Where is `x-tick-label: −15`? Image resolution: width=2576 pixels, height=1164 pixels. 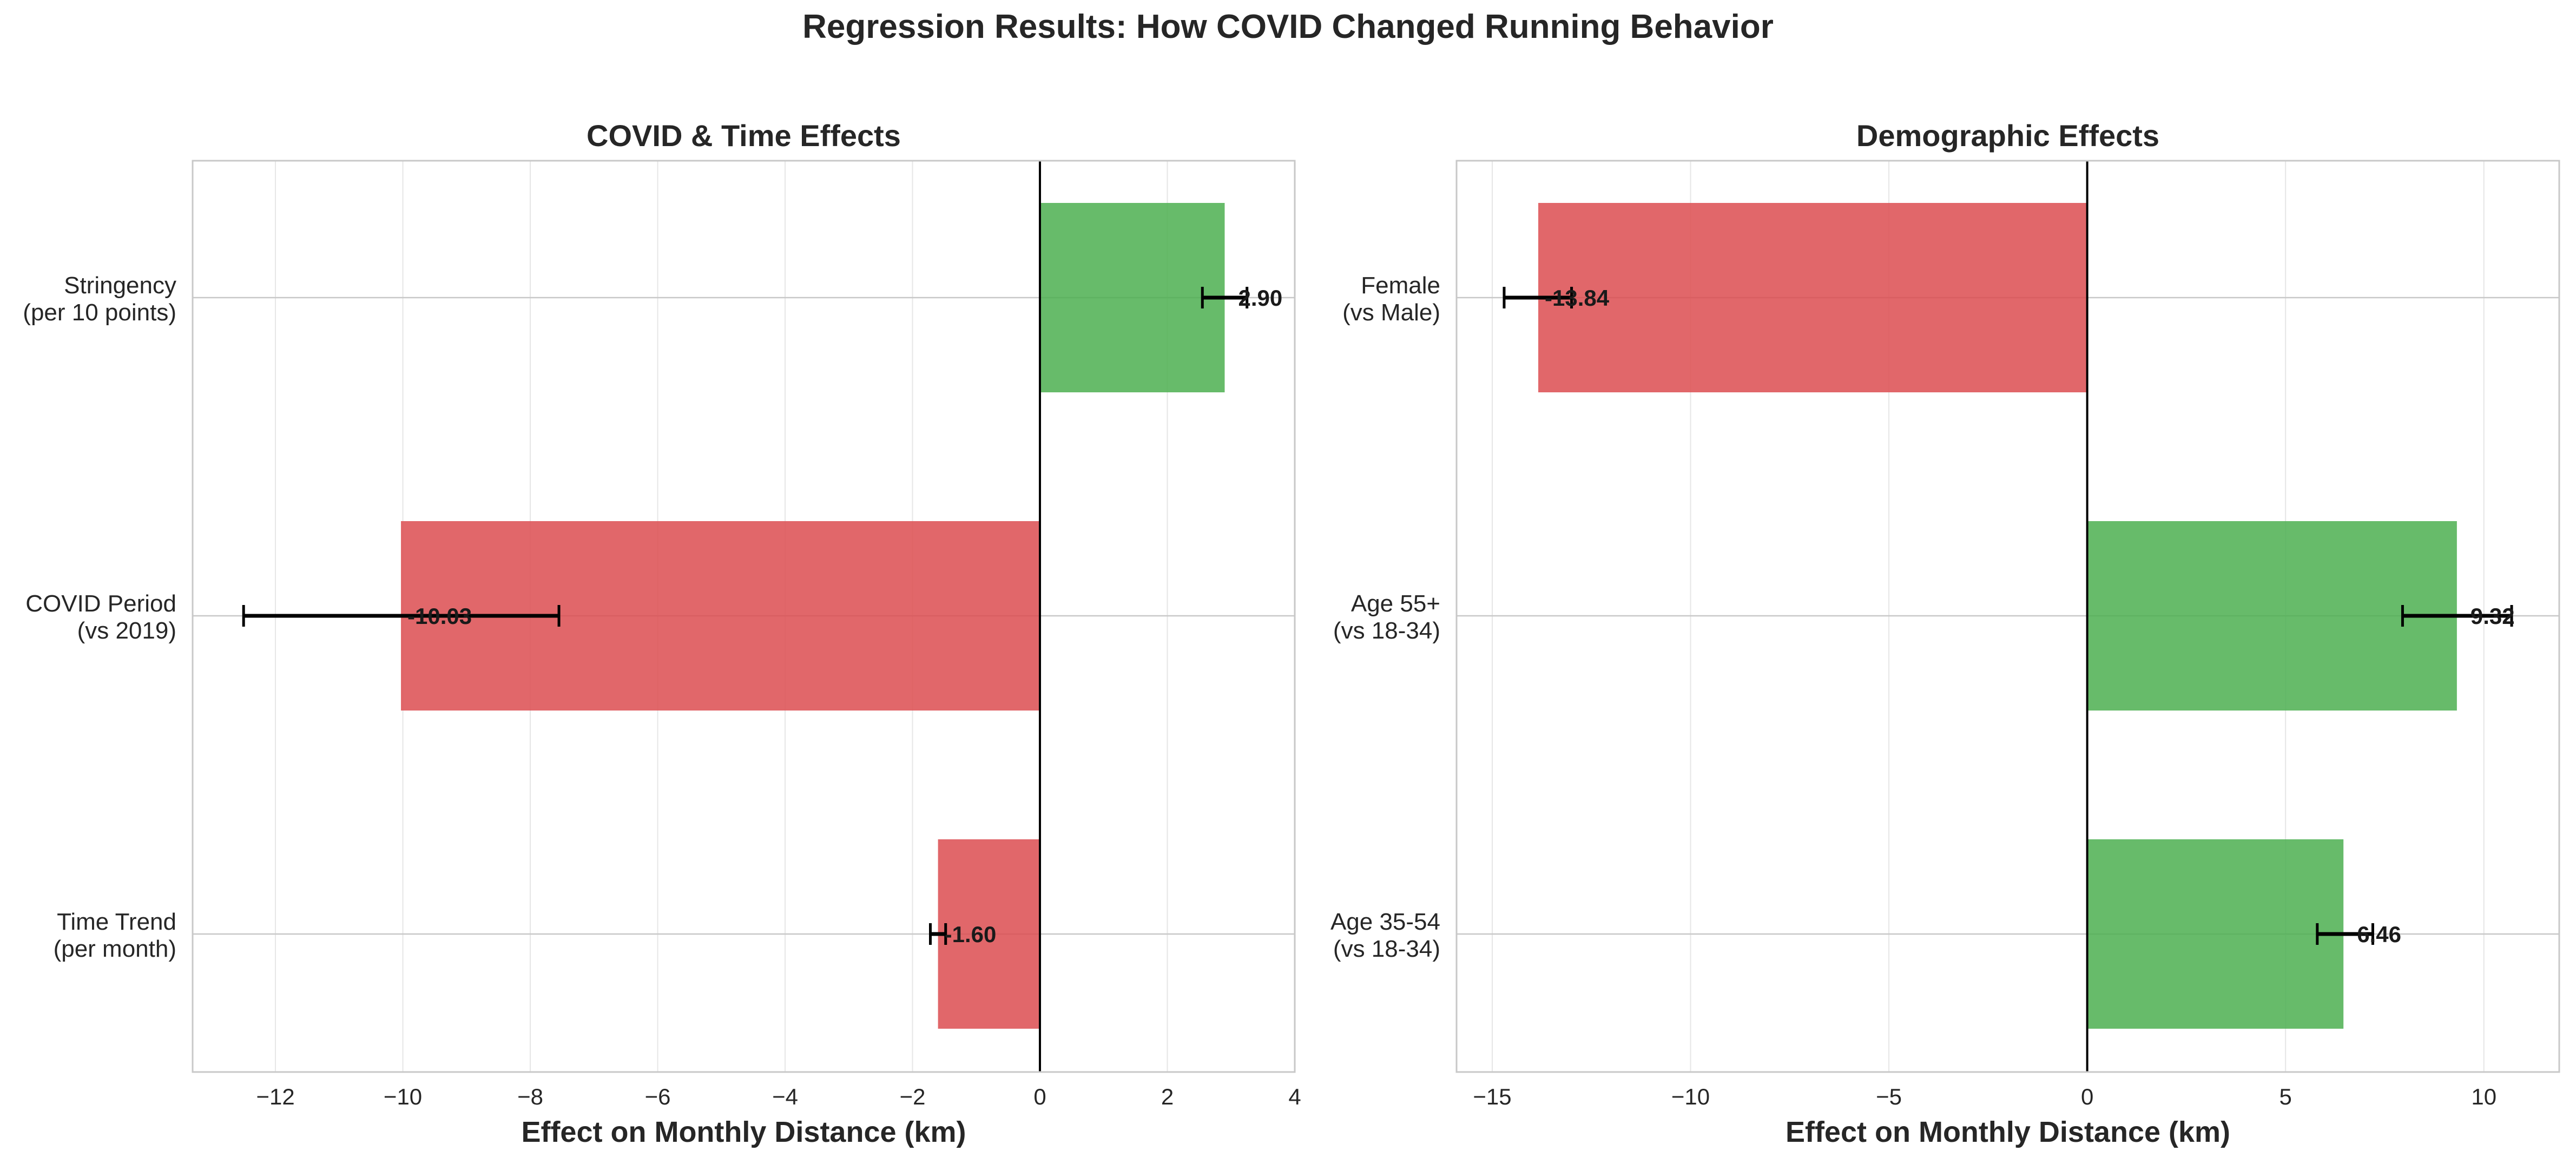
x-tick-label: −15 is located at coordinates (1492, 1096).